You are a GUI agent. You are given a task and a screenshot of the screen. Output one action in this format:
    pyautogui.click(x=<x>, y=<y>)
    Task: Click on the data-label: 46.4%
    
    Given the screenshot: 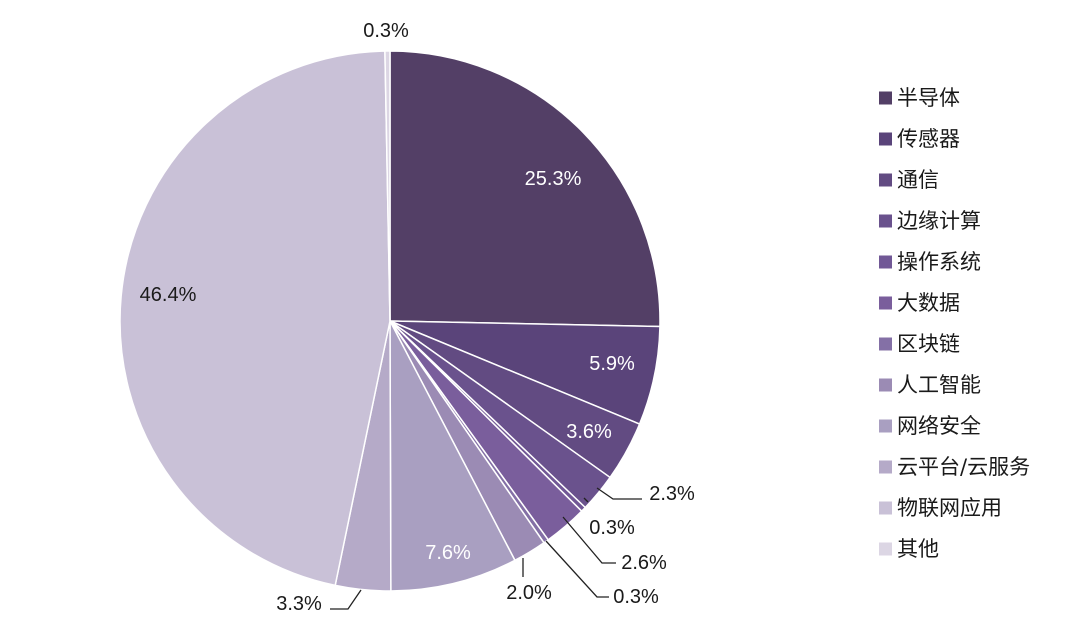 What is the action you would take?
    pyautogui.click(x=168, y=295)
    